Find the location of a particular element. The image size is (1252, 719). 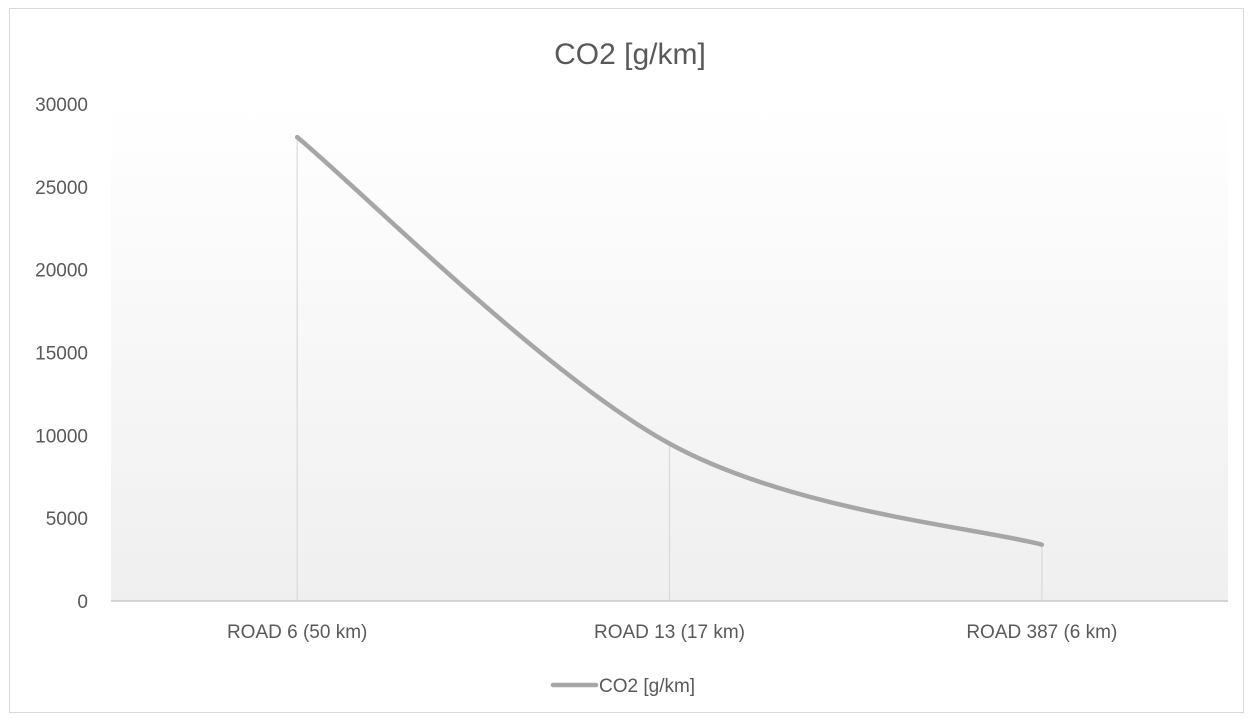

x-tick-label: ROAD 13 (17 km) is located at coordinates (669, 632).